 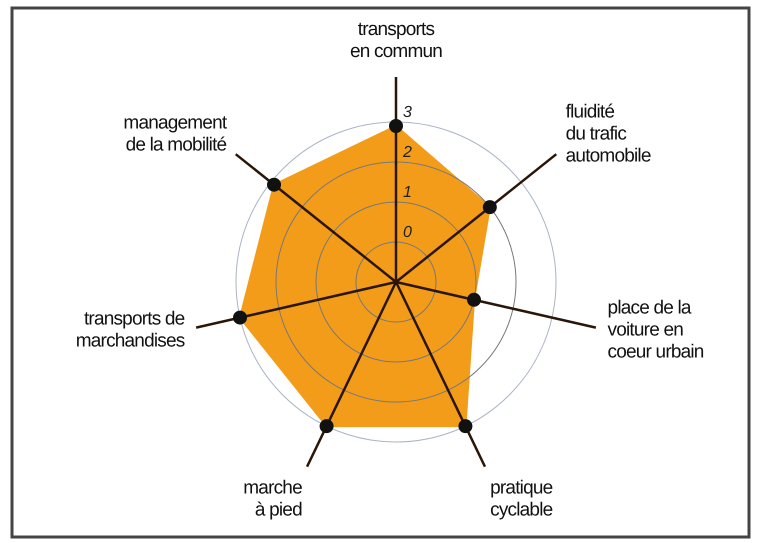 What do you see at coordinates (407, 192) in the screenshot?
I see `y-tick-label: 1` at bounding box center [407, 192].